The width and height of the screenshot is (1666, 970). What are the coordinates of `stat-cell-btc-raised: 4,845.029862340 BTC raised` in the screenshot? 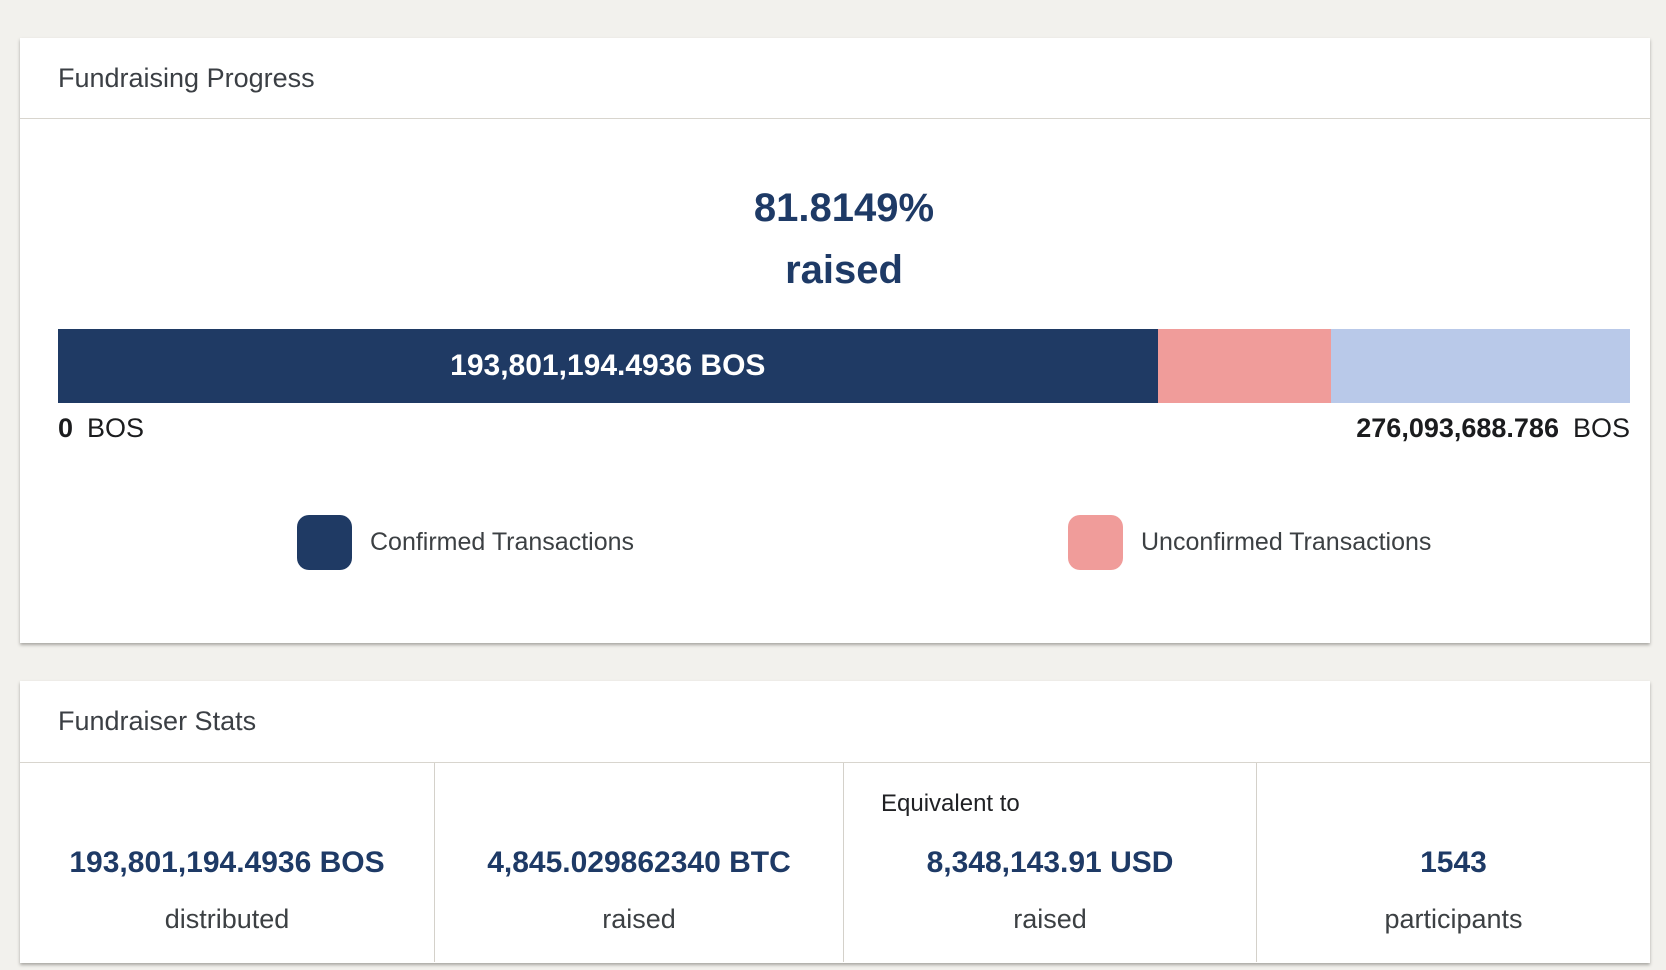 It's located at (638, 862).